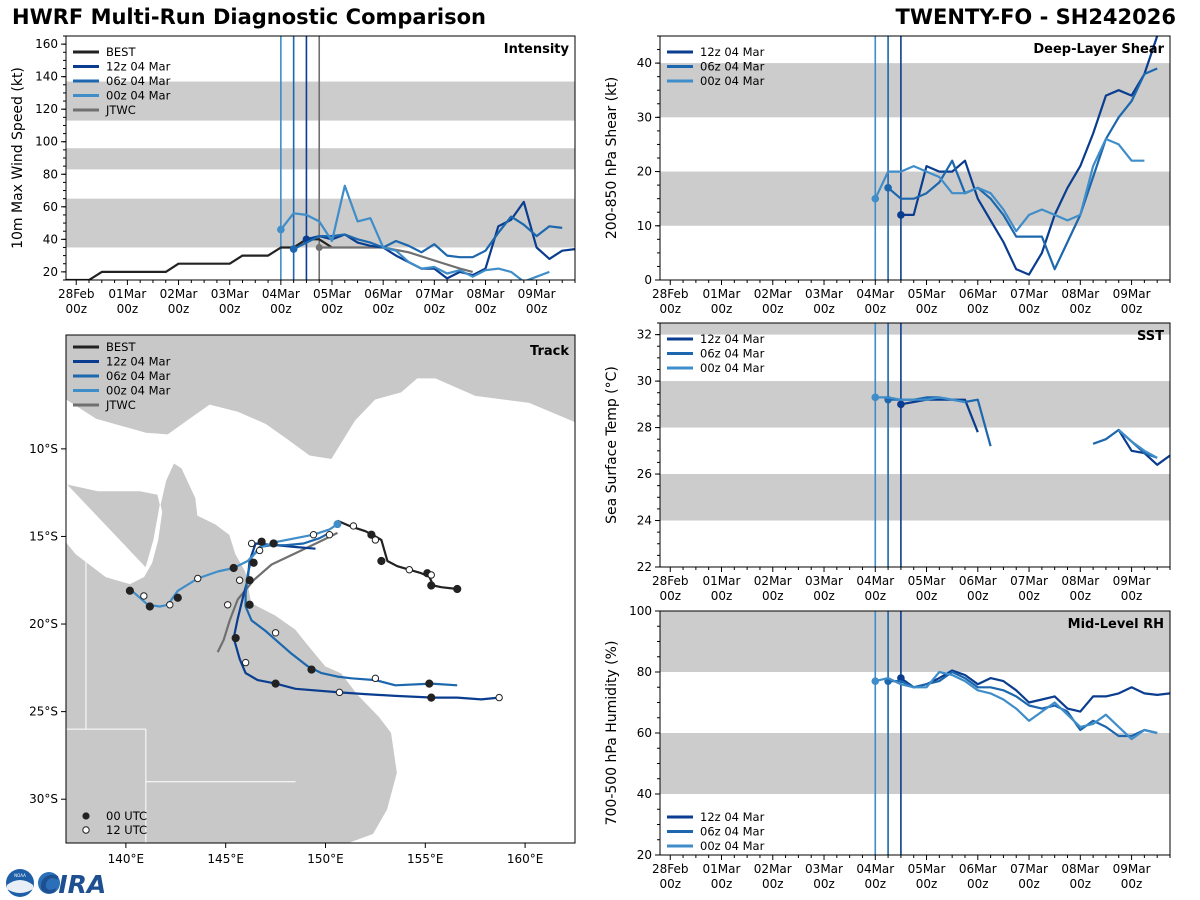  I want to click on y-tick-label: 25°S, so click(43, 712).